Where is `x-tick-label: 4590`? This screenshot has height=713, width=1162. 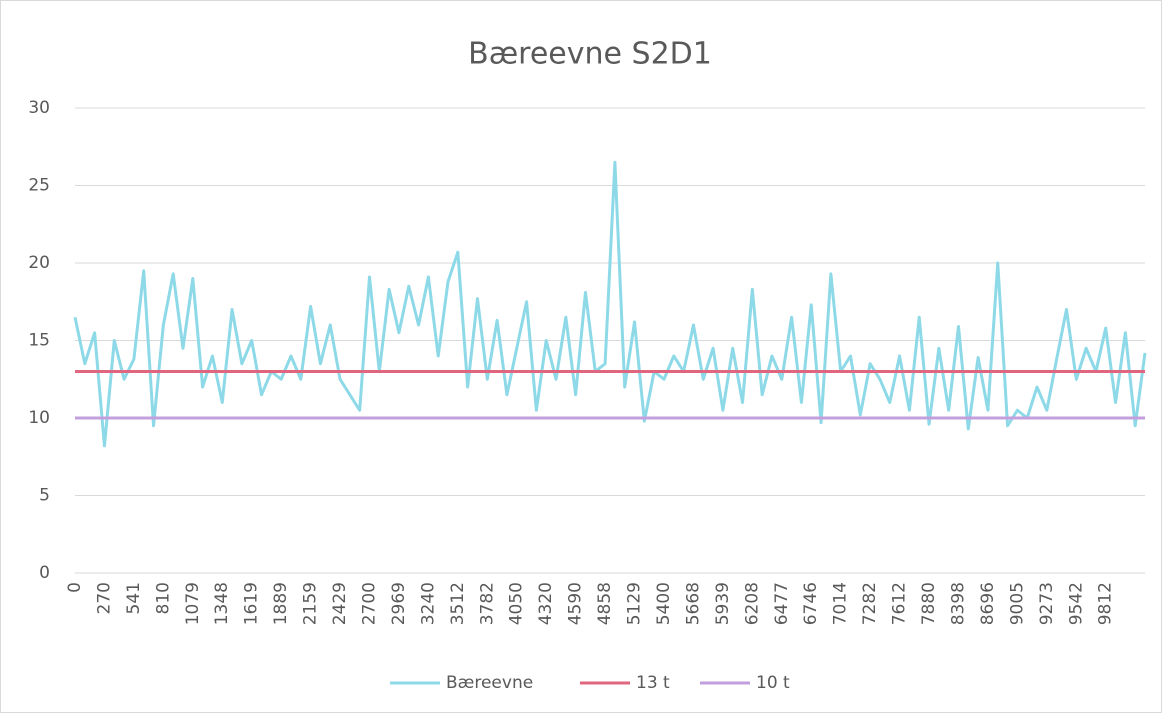
x-tick-label: 4590 is located at coordinates (576, 603).